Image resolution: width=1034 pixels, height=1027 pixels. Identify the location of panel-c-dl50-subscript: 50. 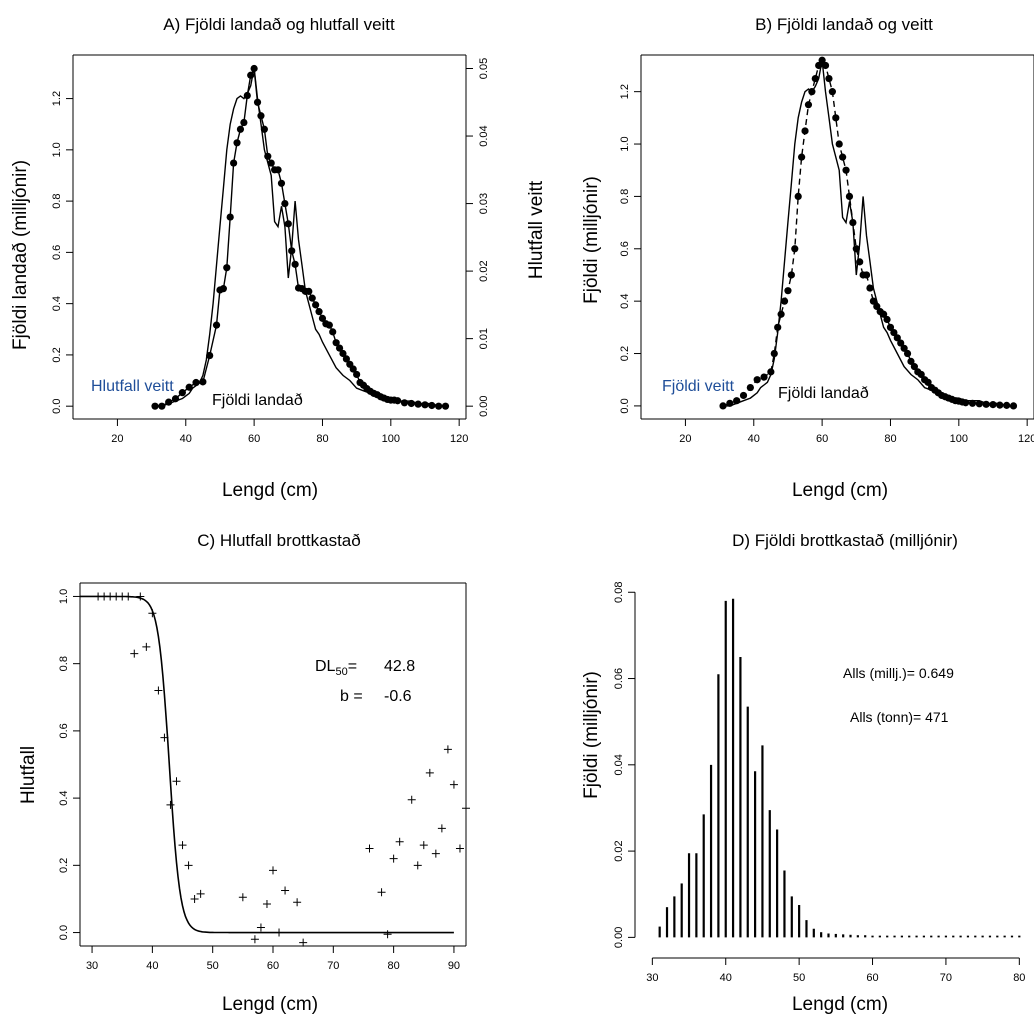
(341, 672).